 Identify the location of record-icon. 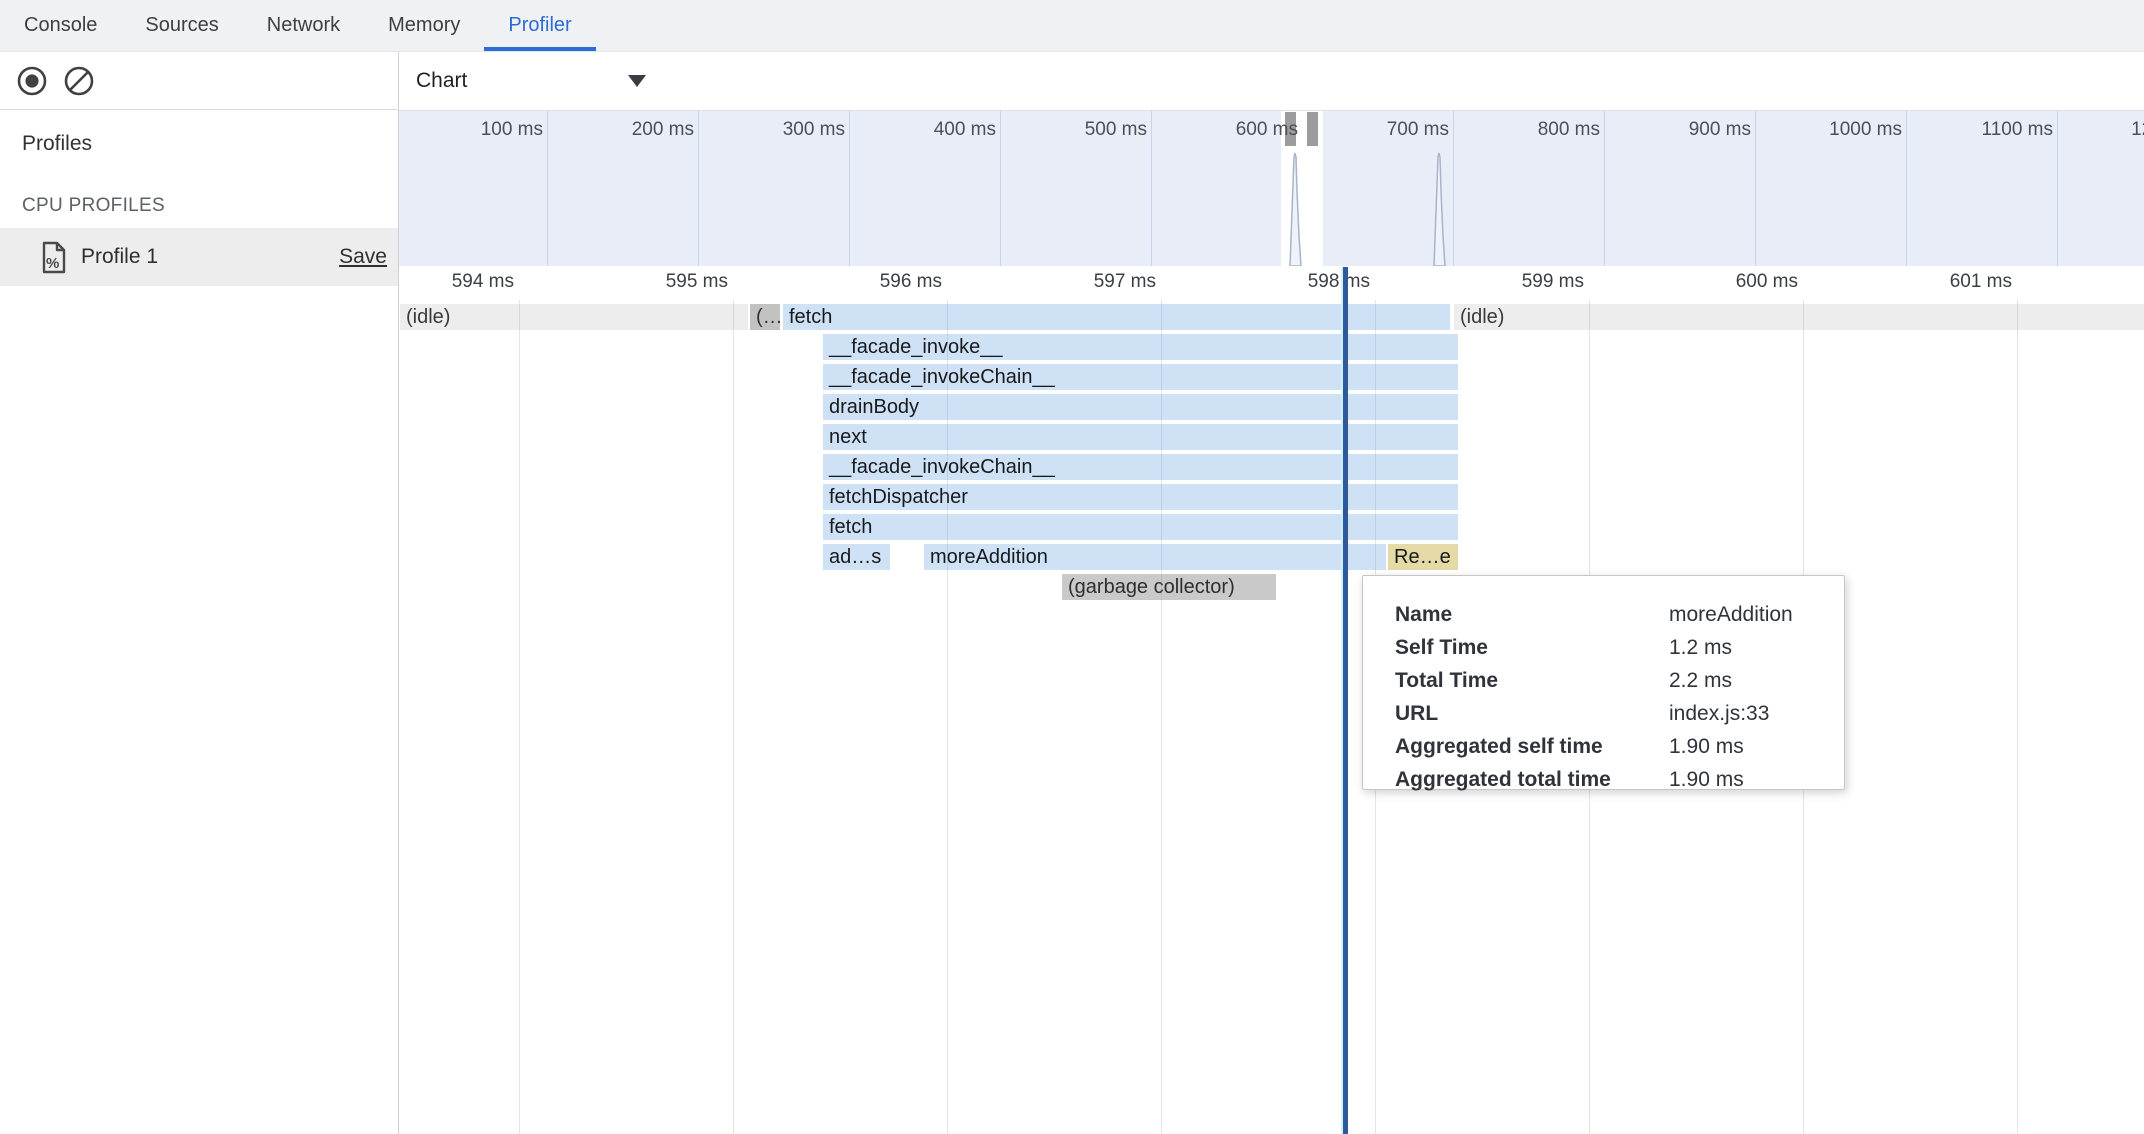
(32, 81).